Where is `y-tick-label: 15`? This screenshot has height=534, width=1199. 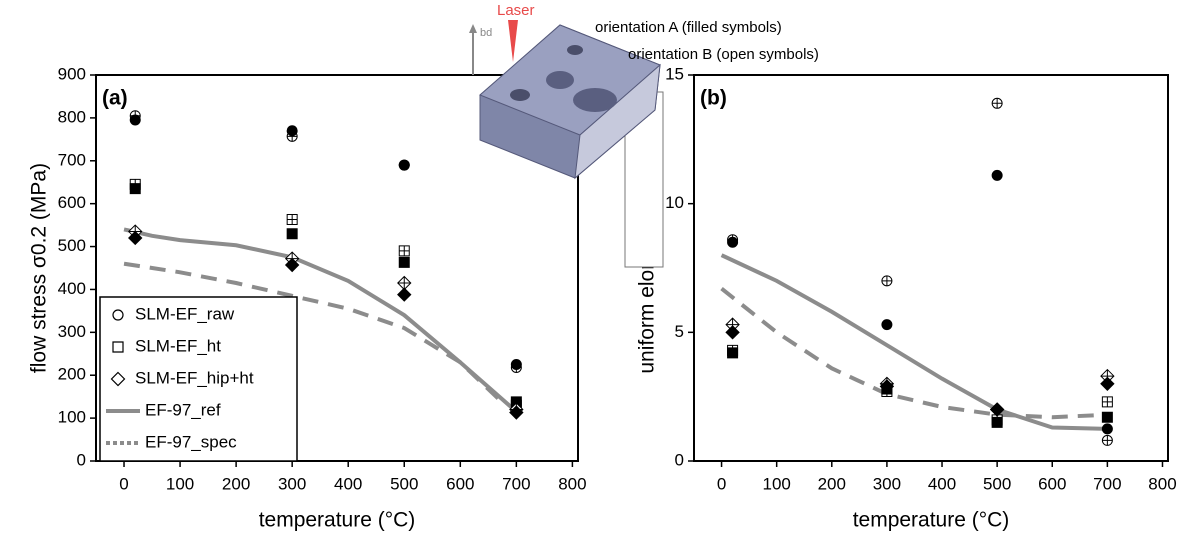 y-tick-label: 15 is located at coordinates (674, 73).